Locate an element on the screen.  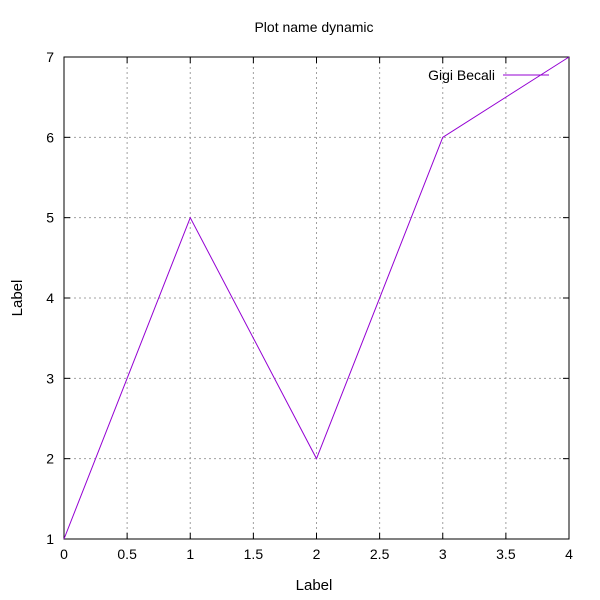
y-tick-label: 4 is located at coordinates (50, 298).